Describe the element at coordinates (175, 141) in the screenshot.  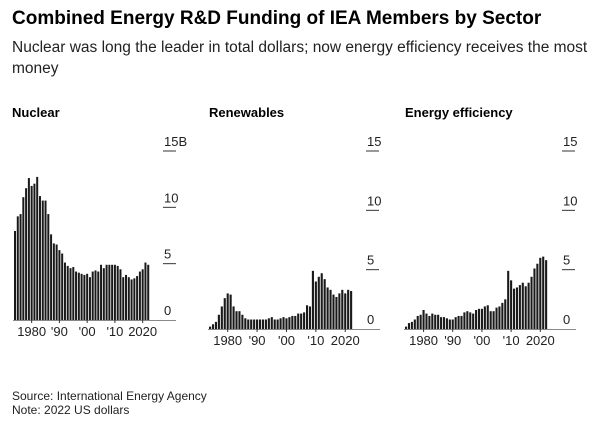
I see `y-tick-label: 15B` at that location.